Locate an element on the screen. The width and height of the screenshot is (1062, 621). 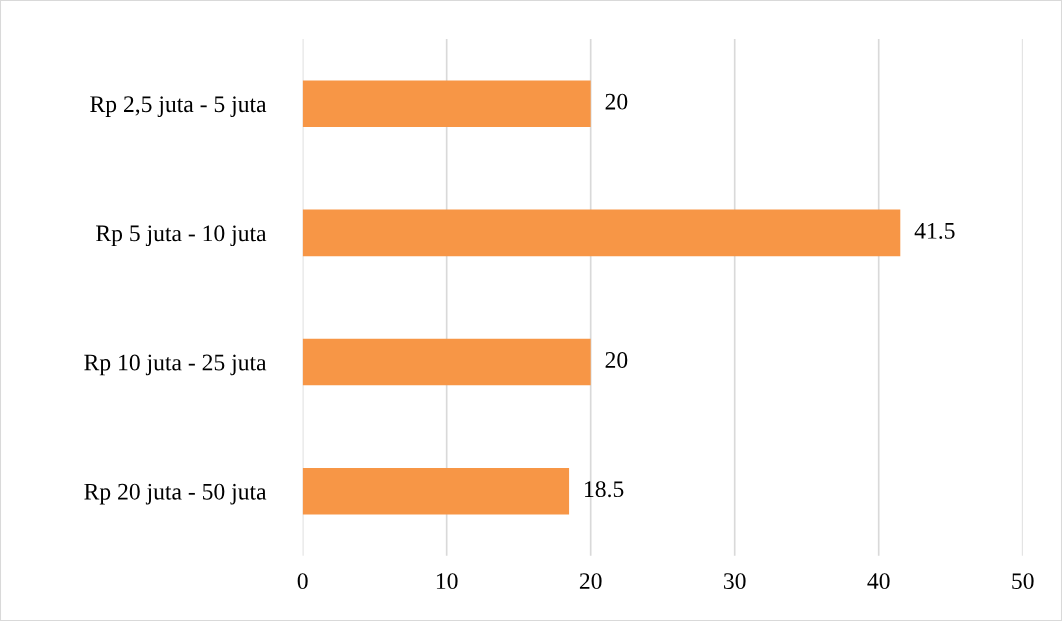
data-label: 41.5 is located at coordinates (934, 230).